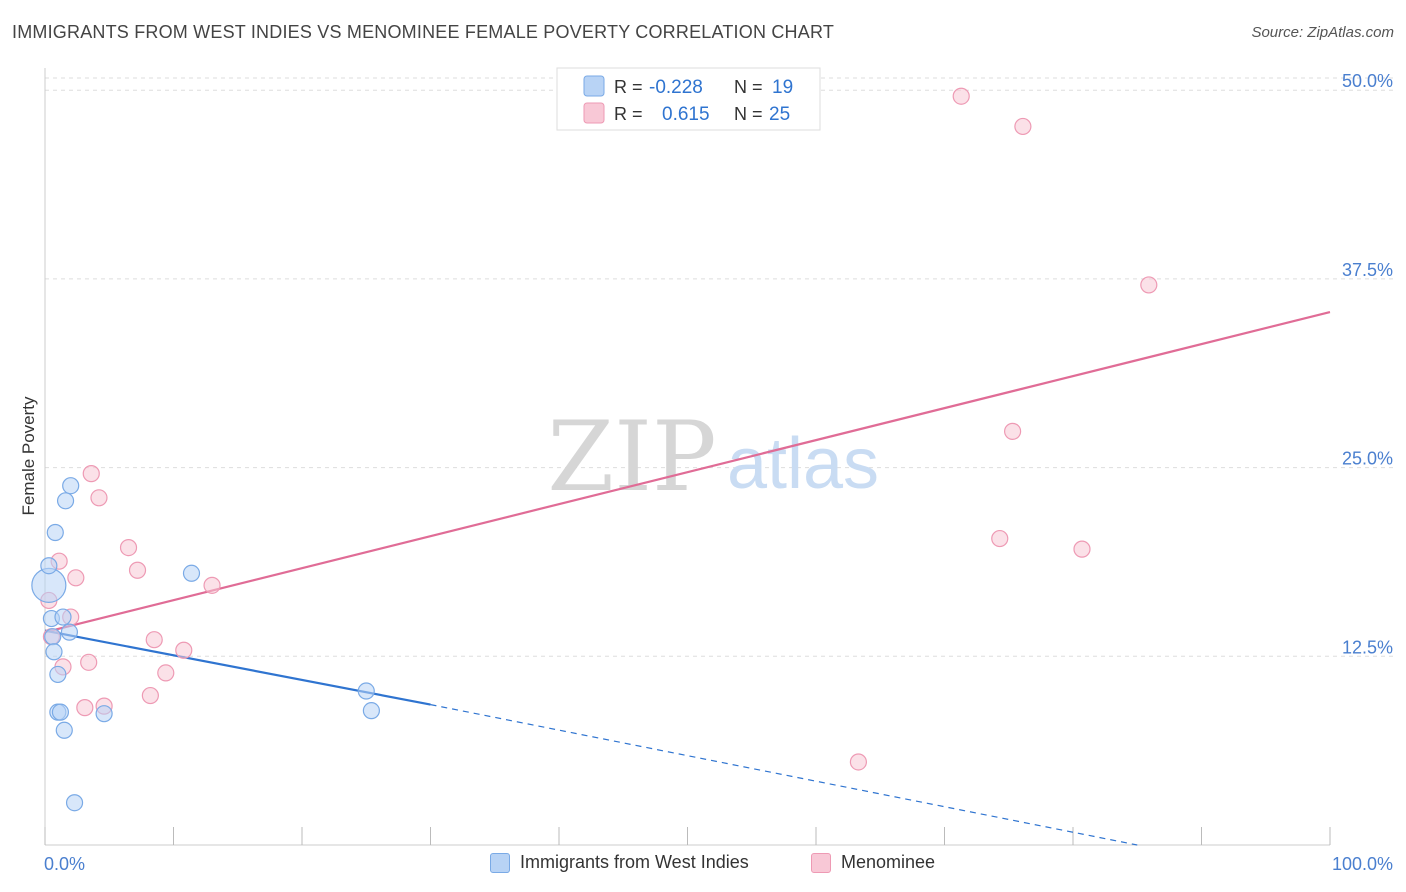 This screenshot has width=1406, height=892. What do you see at coordinates (1367, 647) in the screenshot?
I see `y-tick-label: 12.5%` at bounding box center [1367, 647].